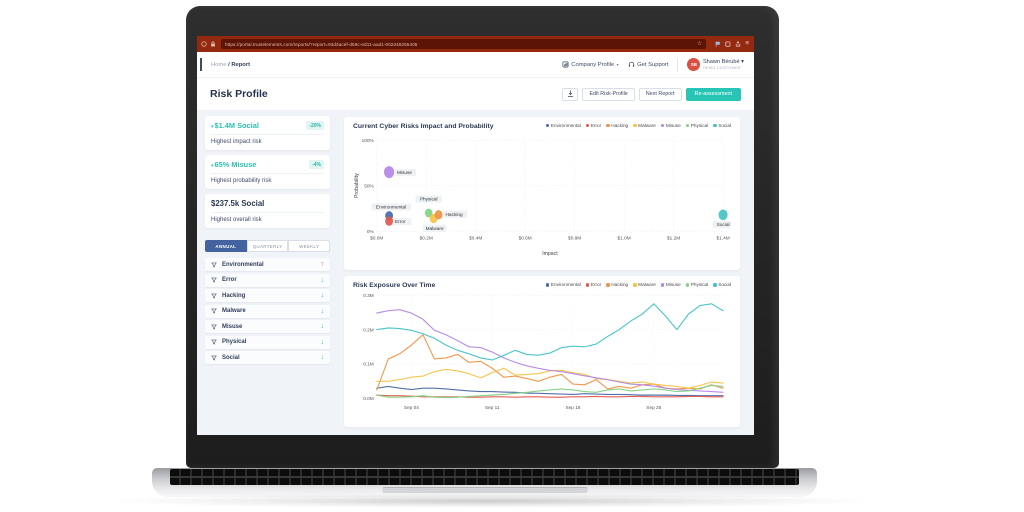 This screenshot has height=512, width=1024. What do you see at coordinates (230, 65) in the screenshot?
I see `breadcrumb: Home / Report` at bounding box center [230, 65].